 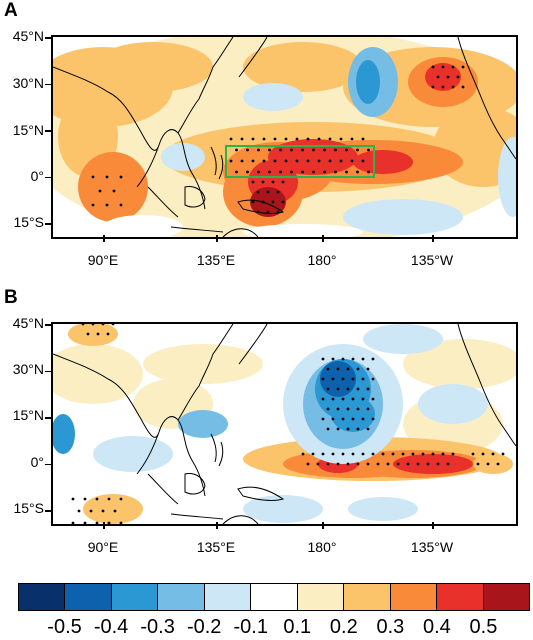 I want to click on panel-b-lon-135w: 135°W, so click(x=432, y=547).